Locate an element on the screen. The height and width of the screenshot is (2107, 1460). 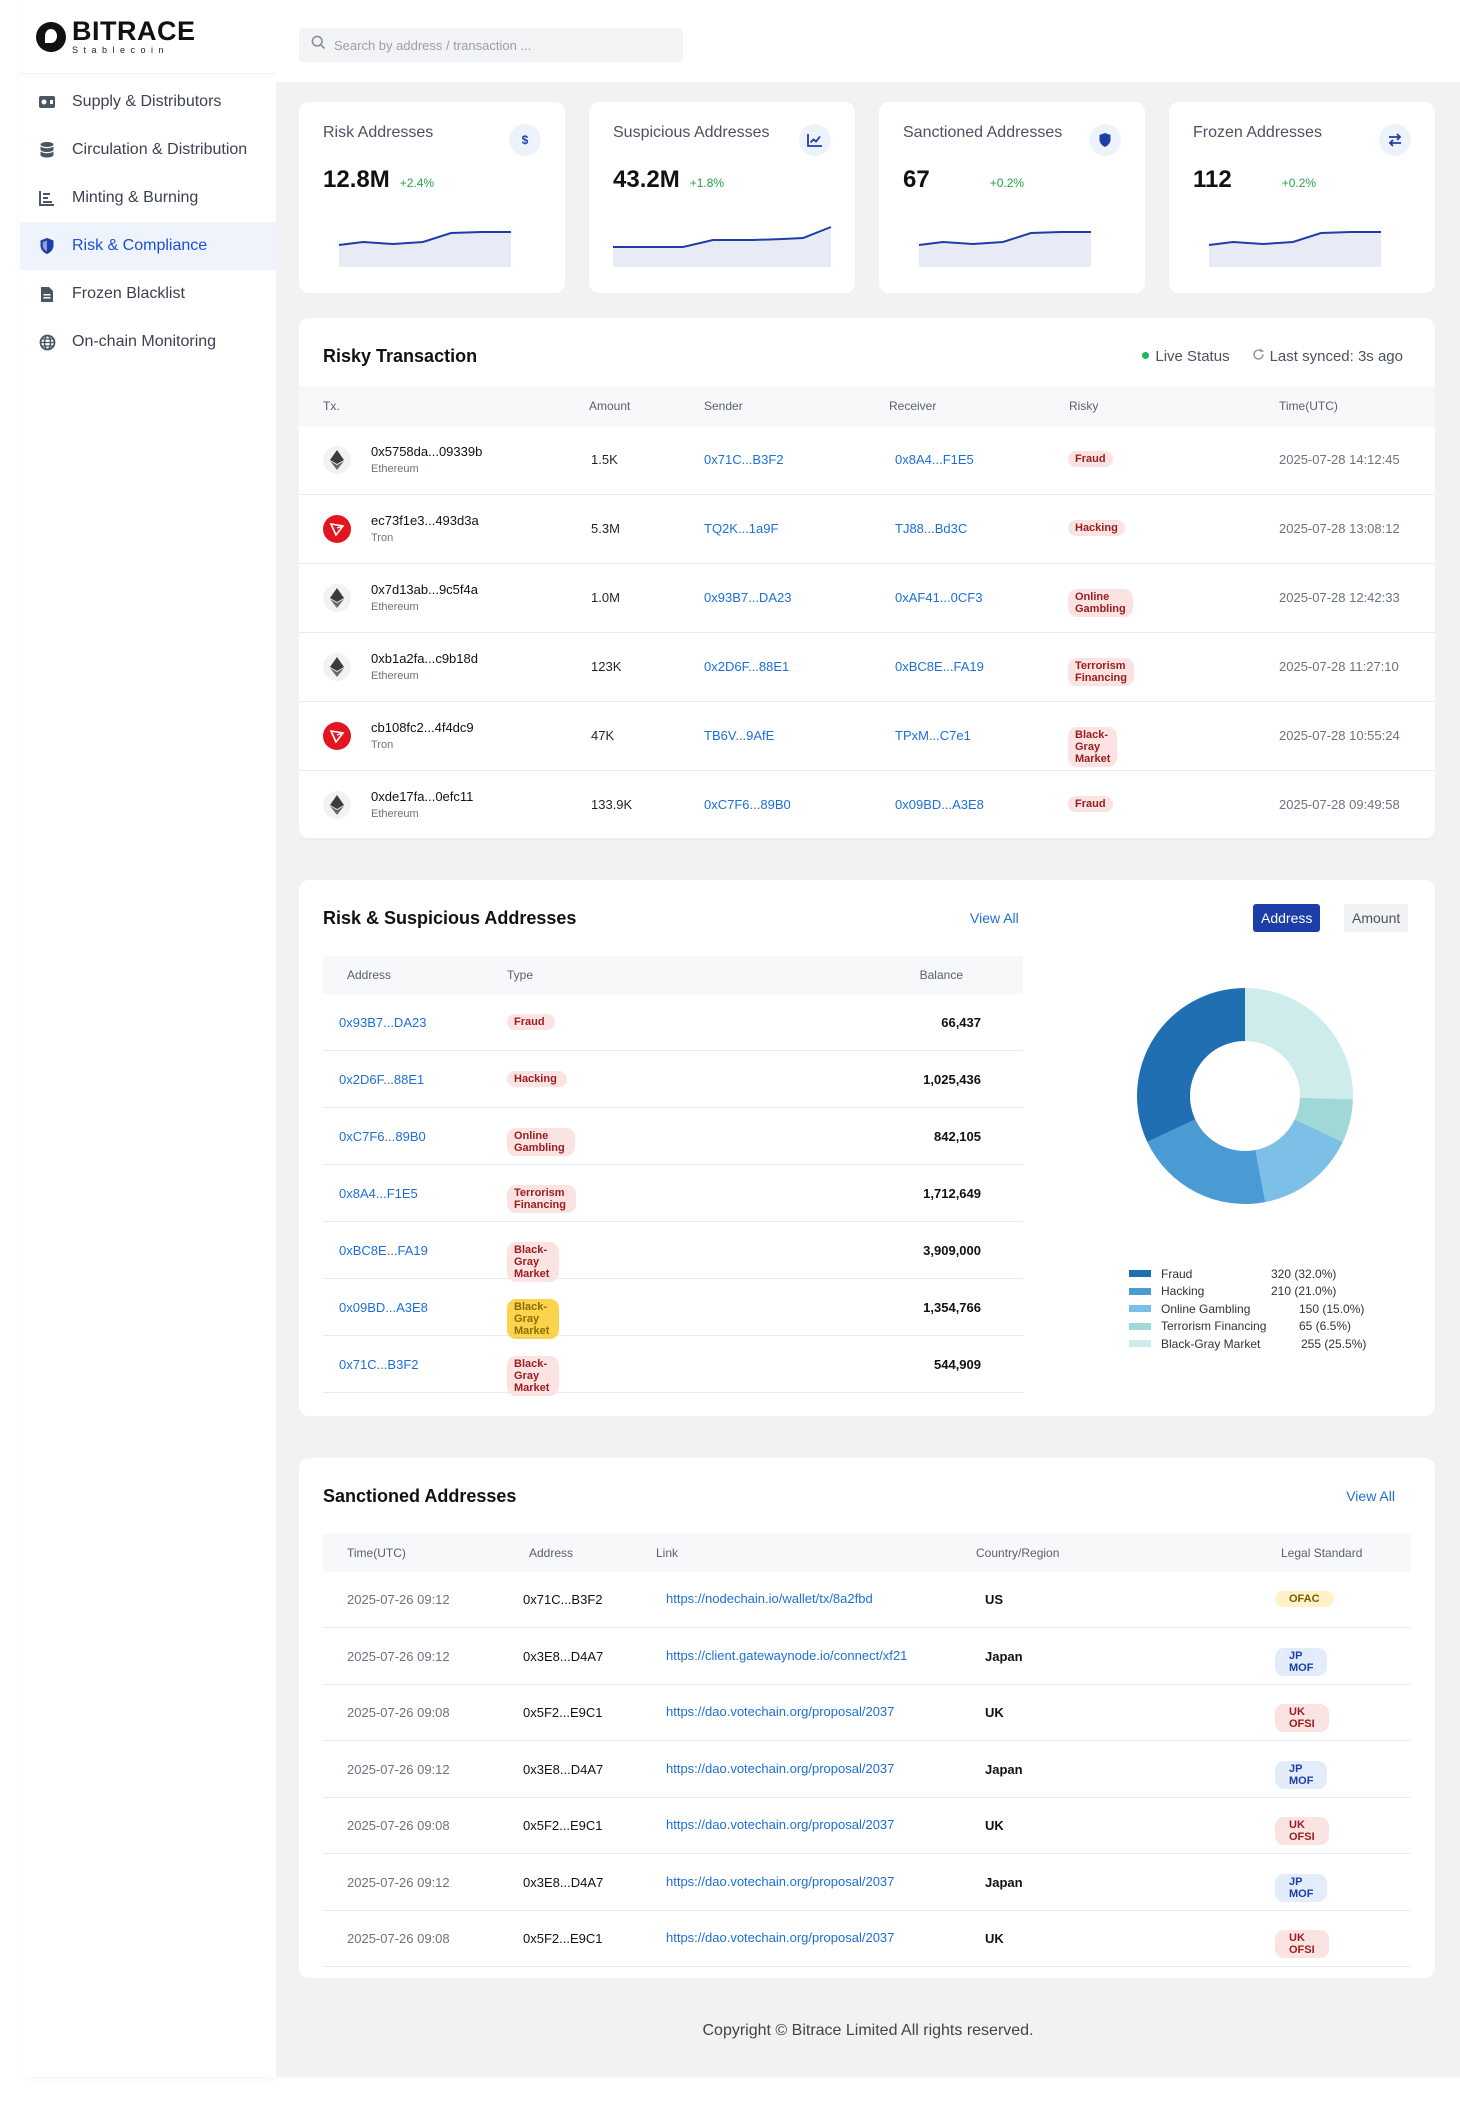
last-synced: Last synced: 3s ago is located at coordinates (1327, 356).